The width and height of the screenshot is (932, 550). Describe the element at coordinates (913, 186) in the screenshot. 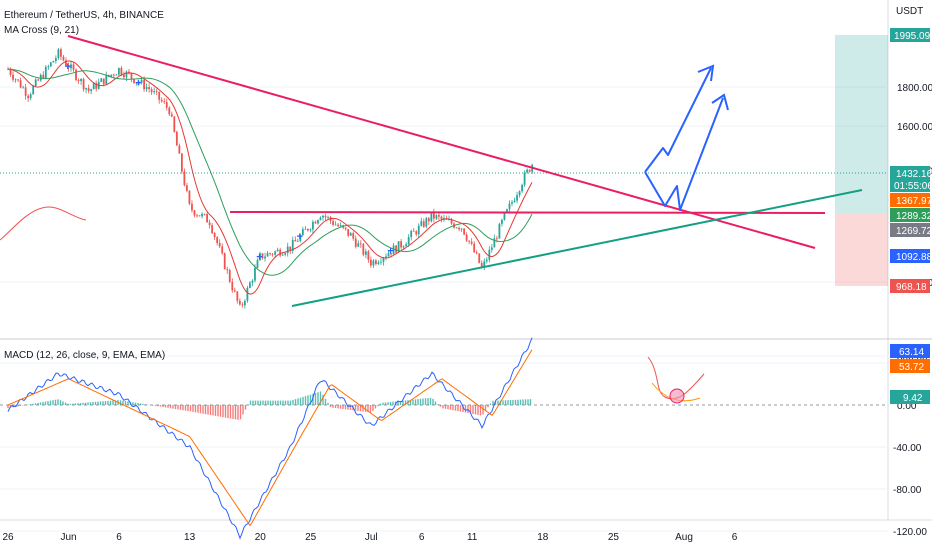

I see `badge-countdown-text: 01:55:06` at that location.